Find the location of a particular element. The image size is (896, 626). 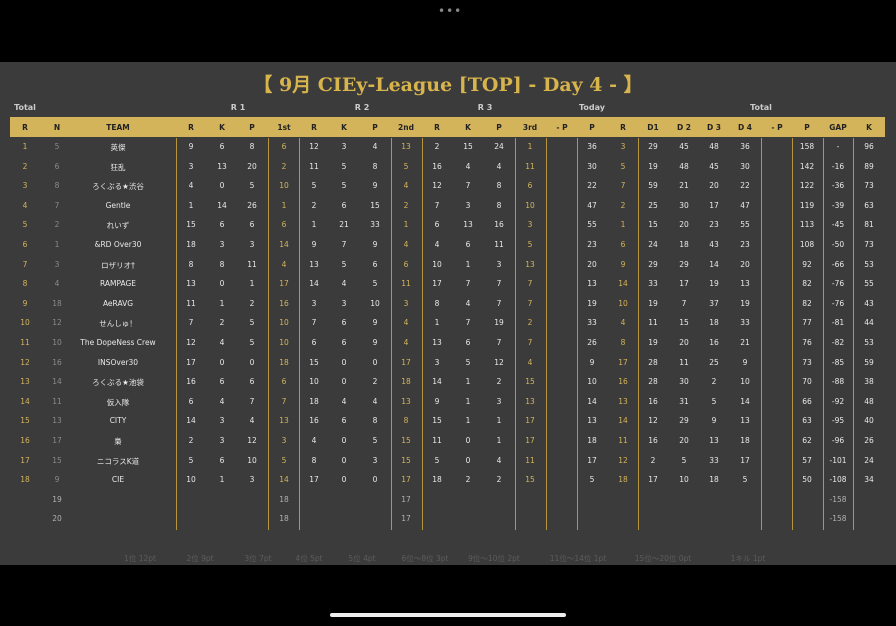

table-cell: 76 is located at coordinates (807, 342).